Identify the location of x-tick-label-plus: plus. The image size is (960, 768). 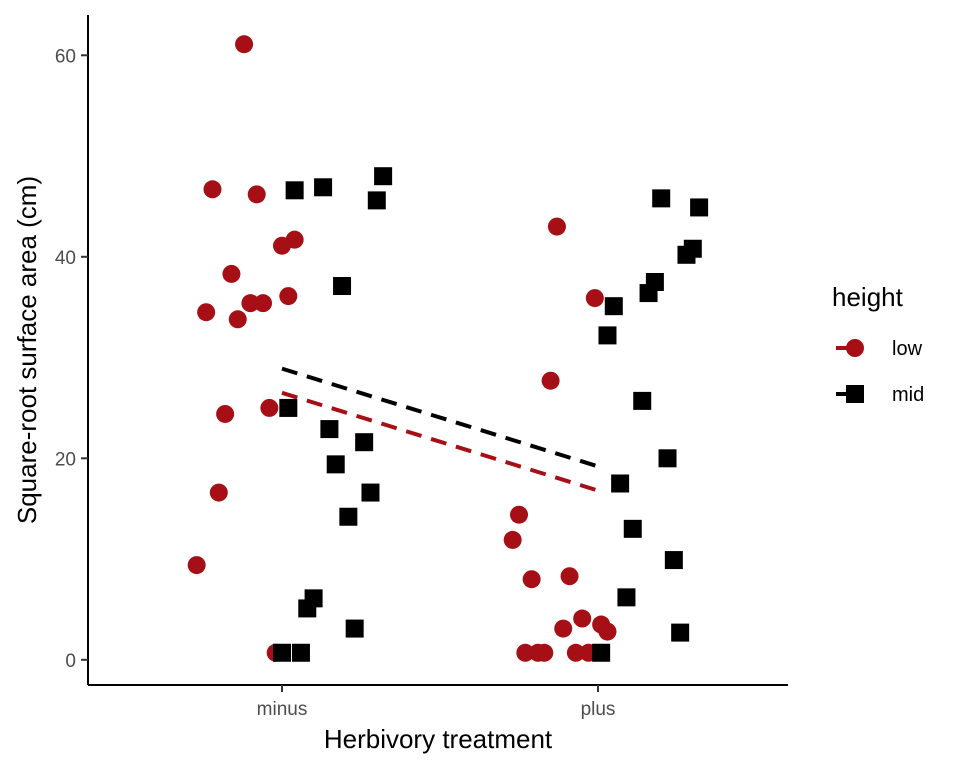
(598, 709).